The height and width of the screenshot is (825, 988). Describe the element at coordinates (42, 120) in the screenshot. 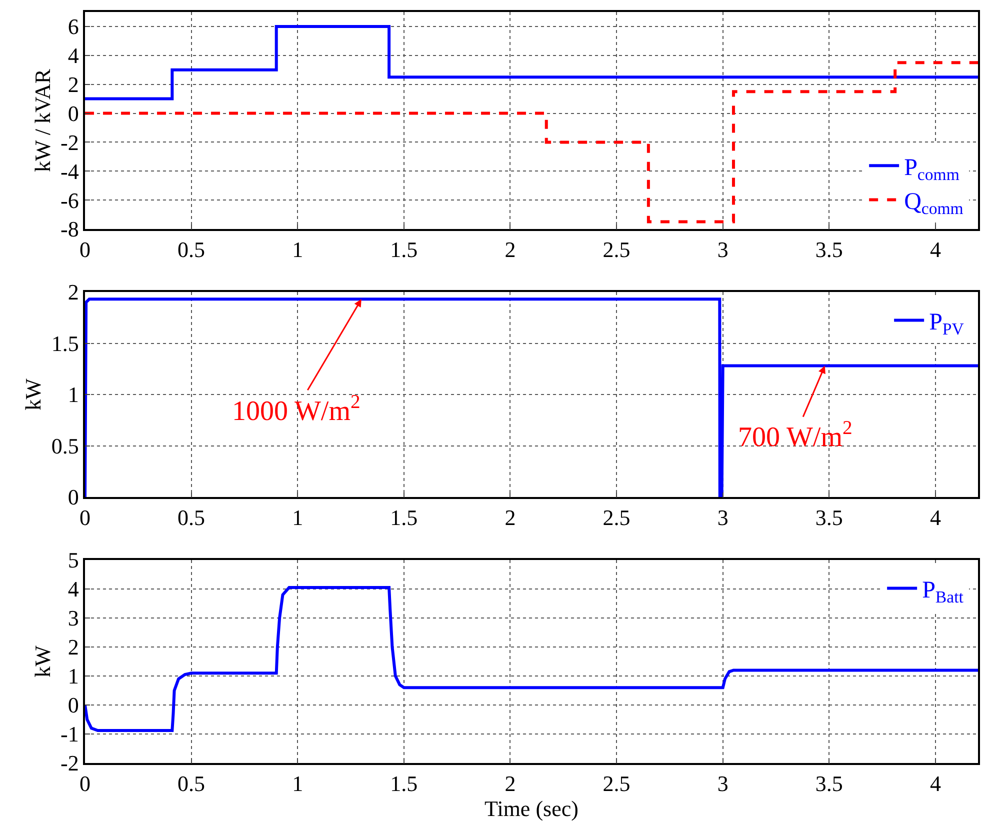

I see `y-axis-title: kW / kVAR` at that location.